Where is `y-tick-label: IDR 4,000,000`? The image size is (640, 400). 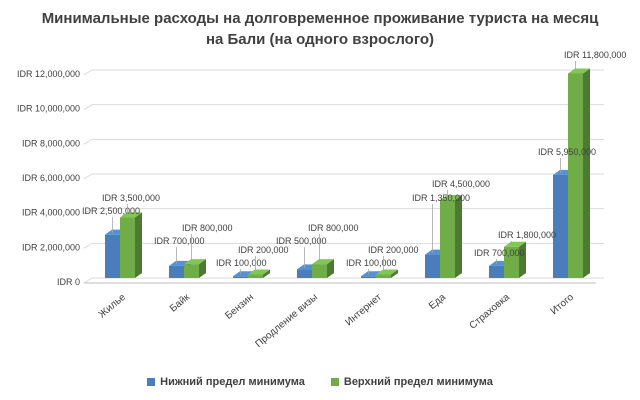
y-tick-label: IDR 4,000,000 is located at coordinates (51, 213).